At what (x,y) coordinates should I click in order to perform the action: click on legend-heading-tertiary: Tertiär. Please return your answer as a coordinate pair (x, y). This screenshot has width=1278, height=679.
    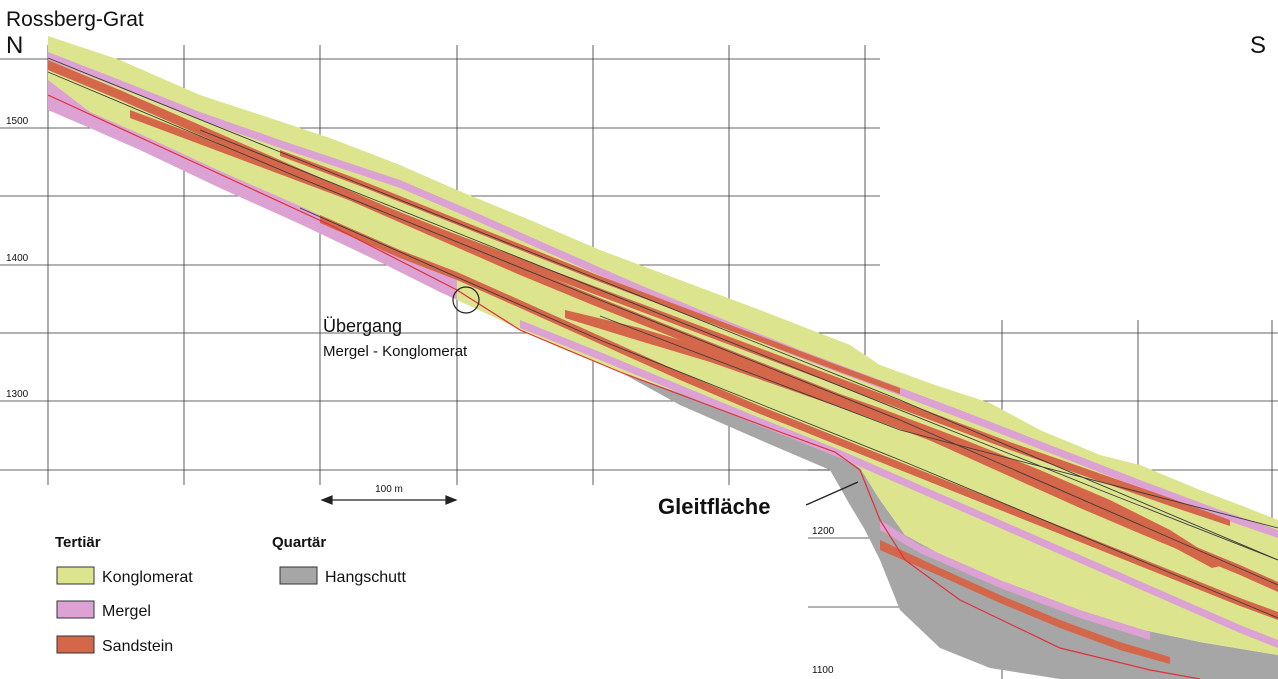
    Looking at the image, I should click on (78, 542).